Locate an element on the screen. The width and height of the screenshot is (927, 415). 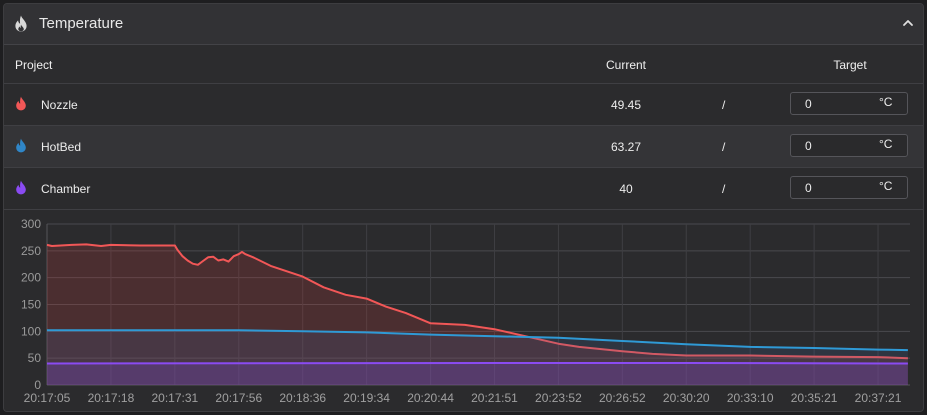
hotbed-series-line is located at coordinates (477, 340).